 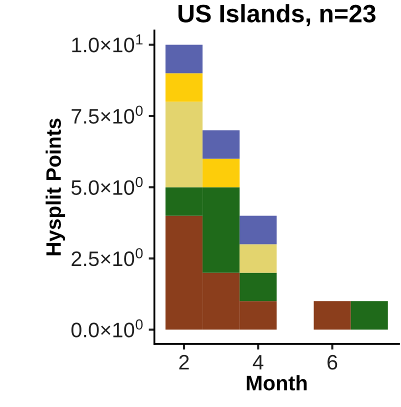 I want to click on y-tick-label: 2.5×10$^{0}$, so click(x=107, y=257).